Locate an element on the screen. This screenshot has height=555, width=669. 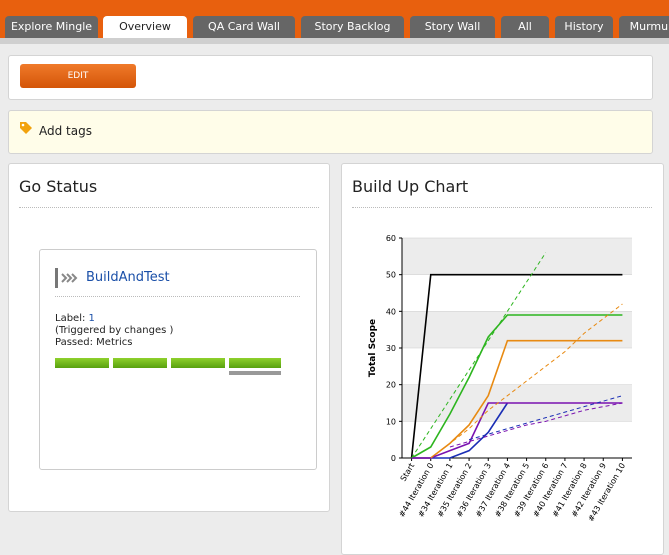
y-tick-label: 30 is located at coordinates (391, 348).